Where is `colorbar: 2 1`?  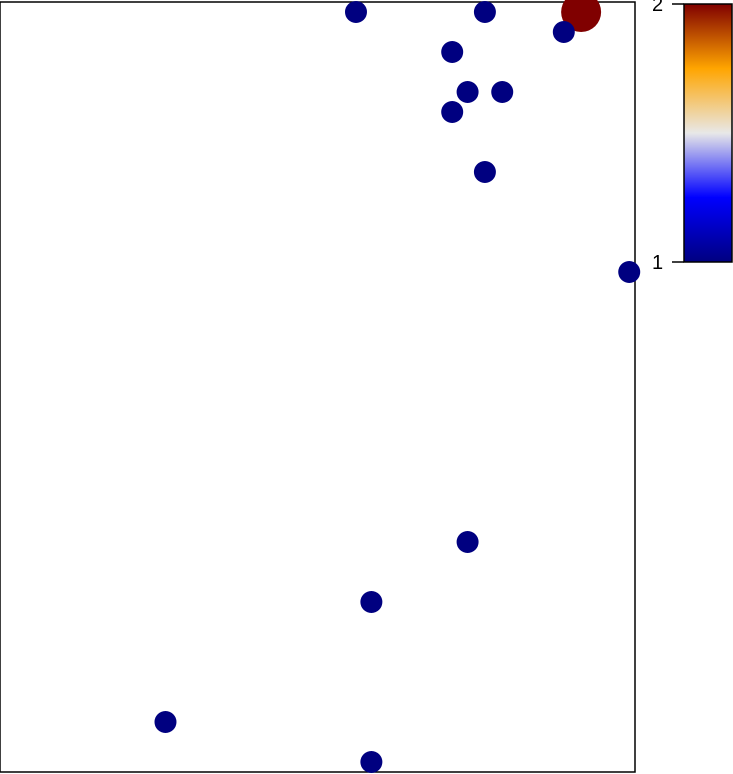
colorbar: 2 1 is located at coordinates (692, 137).